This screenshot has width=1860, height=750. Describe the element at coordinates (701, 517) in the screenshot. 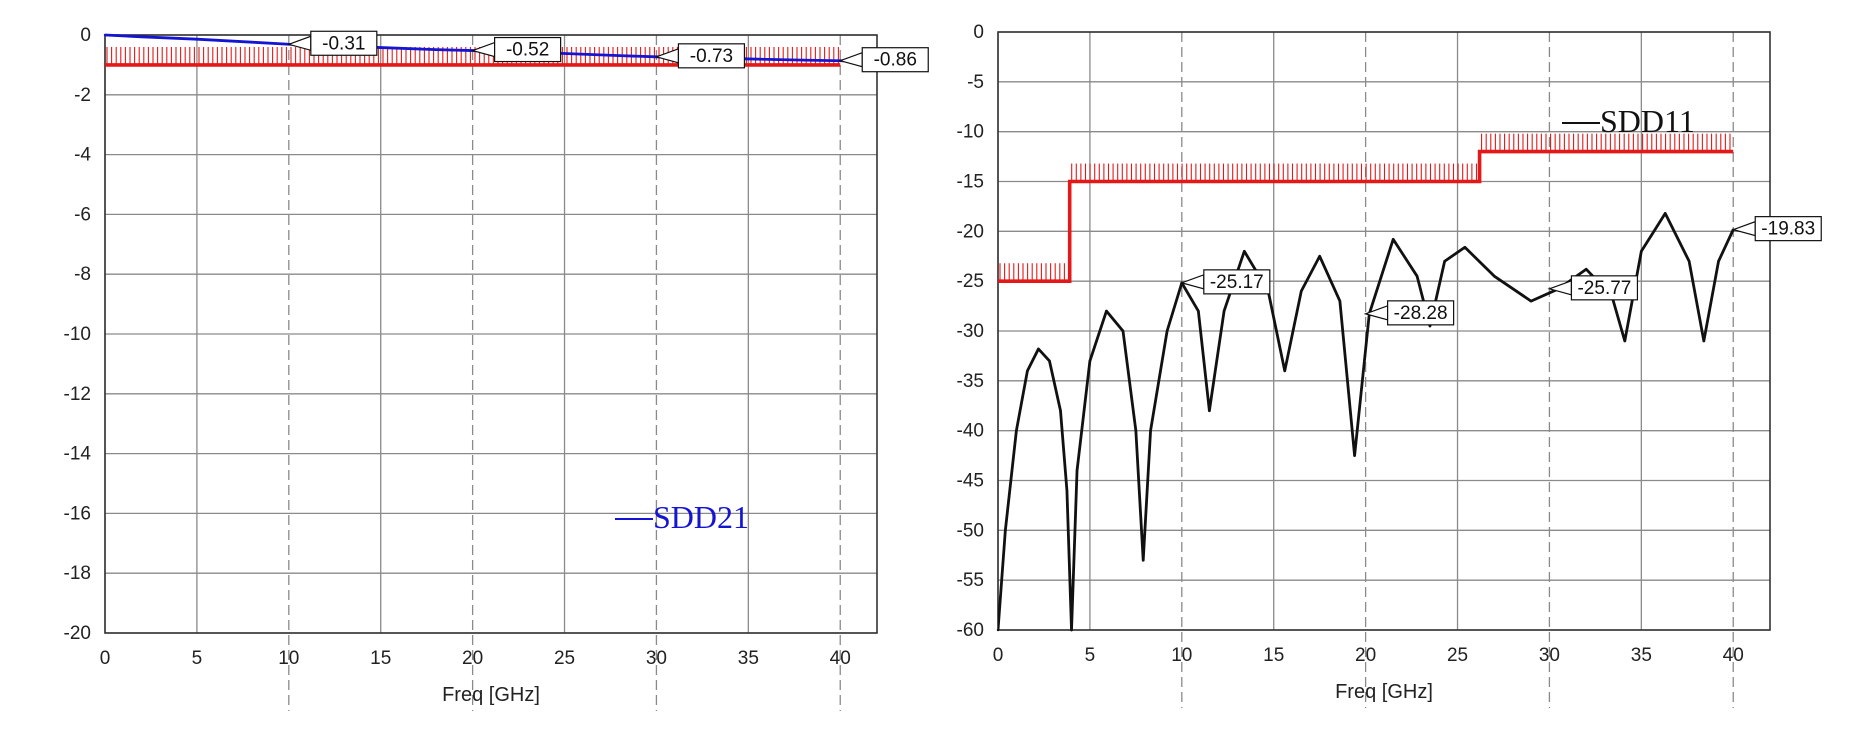

I see `sdd21-legend-label: SDD21` at that location.